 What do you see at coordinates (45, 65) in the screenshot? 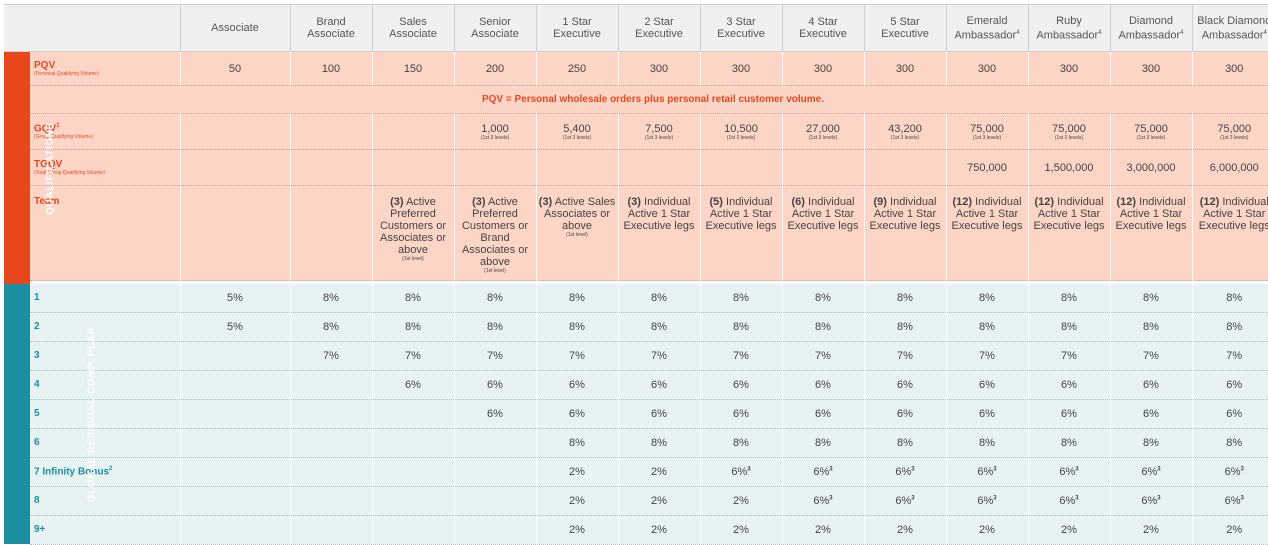
I see `pqv-label: PQV` at bounding box center [45, 65].